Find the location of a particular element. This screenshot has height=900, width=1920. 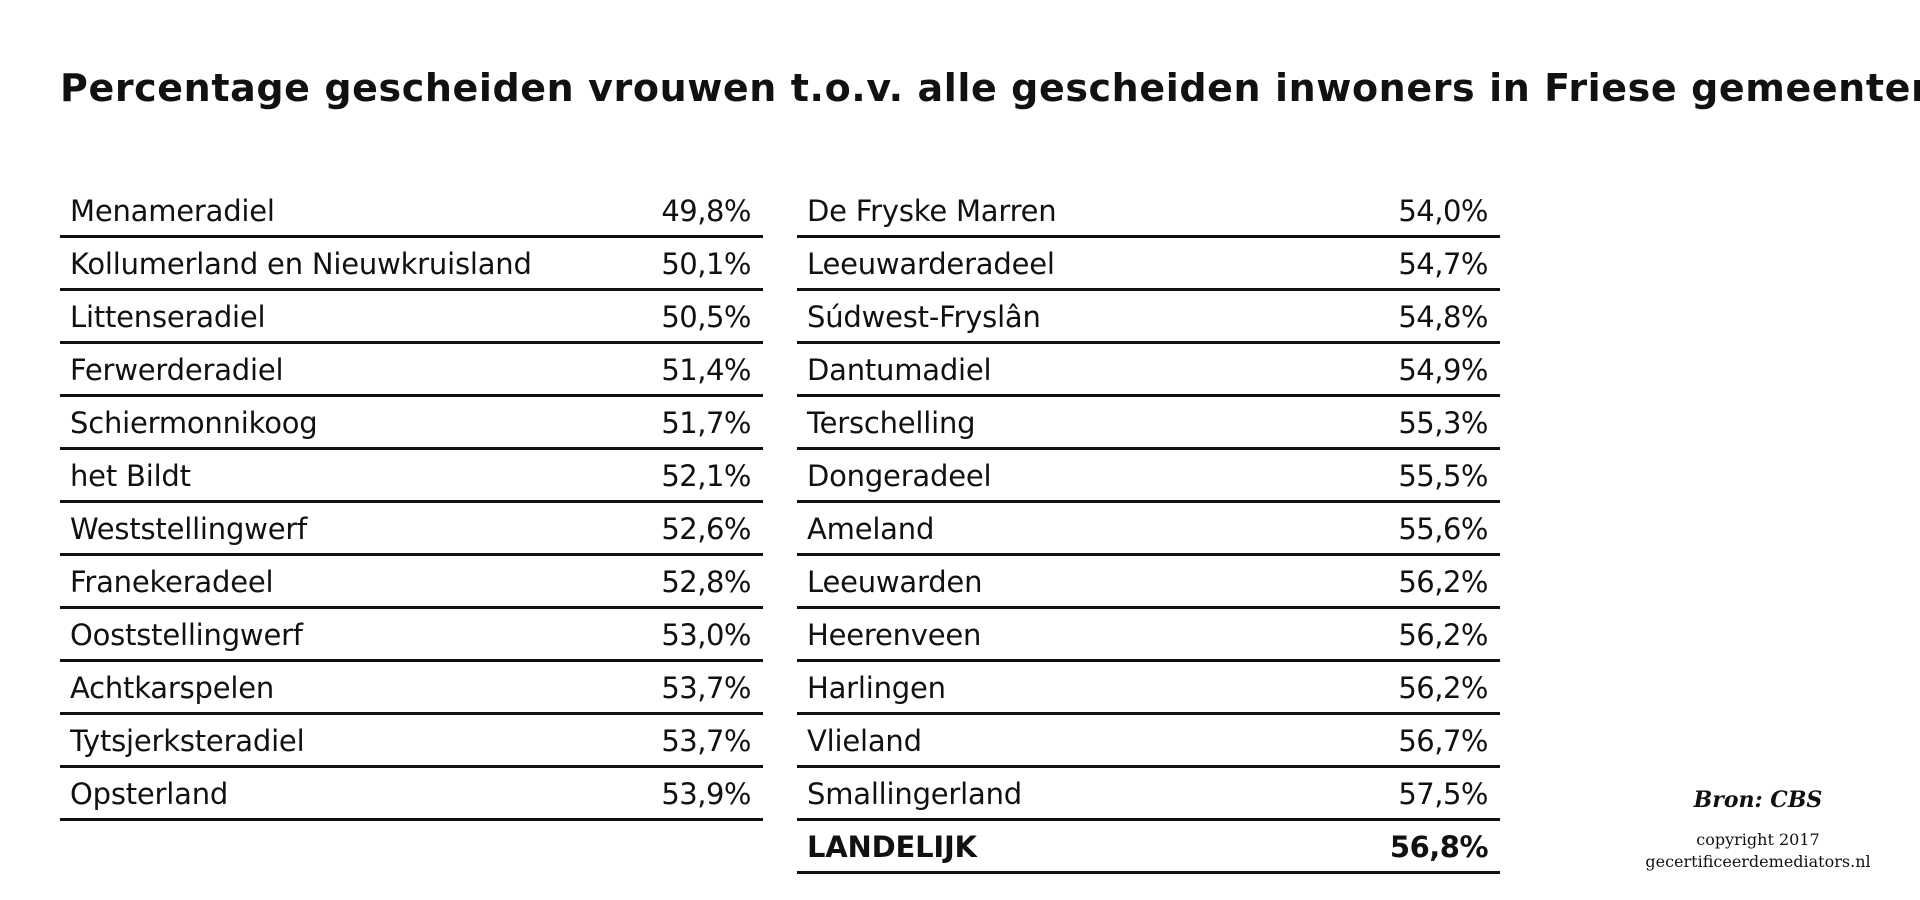

percentage-value: 50,5% is located at coordinates (706, 317).